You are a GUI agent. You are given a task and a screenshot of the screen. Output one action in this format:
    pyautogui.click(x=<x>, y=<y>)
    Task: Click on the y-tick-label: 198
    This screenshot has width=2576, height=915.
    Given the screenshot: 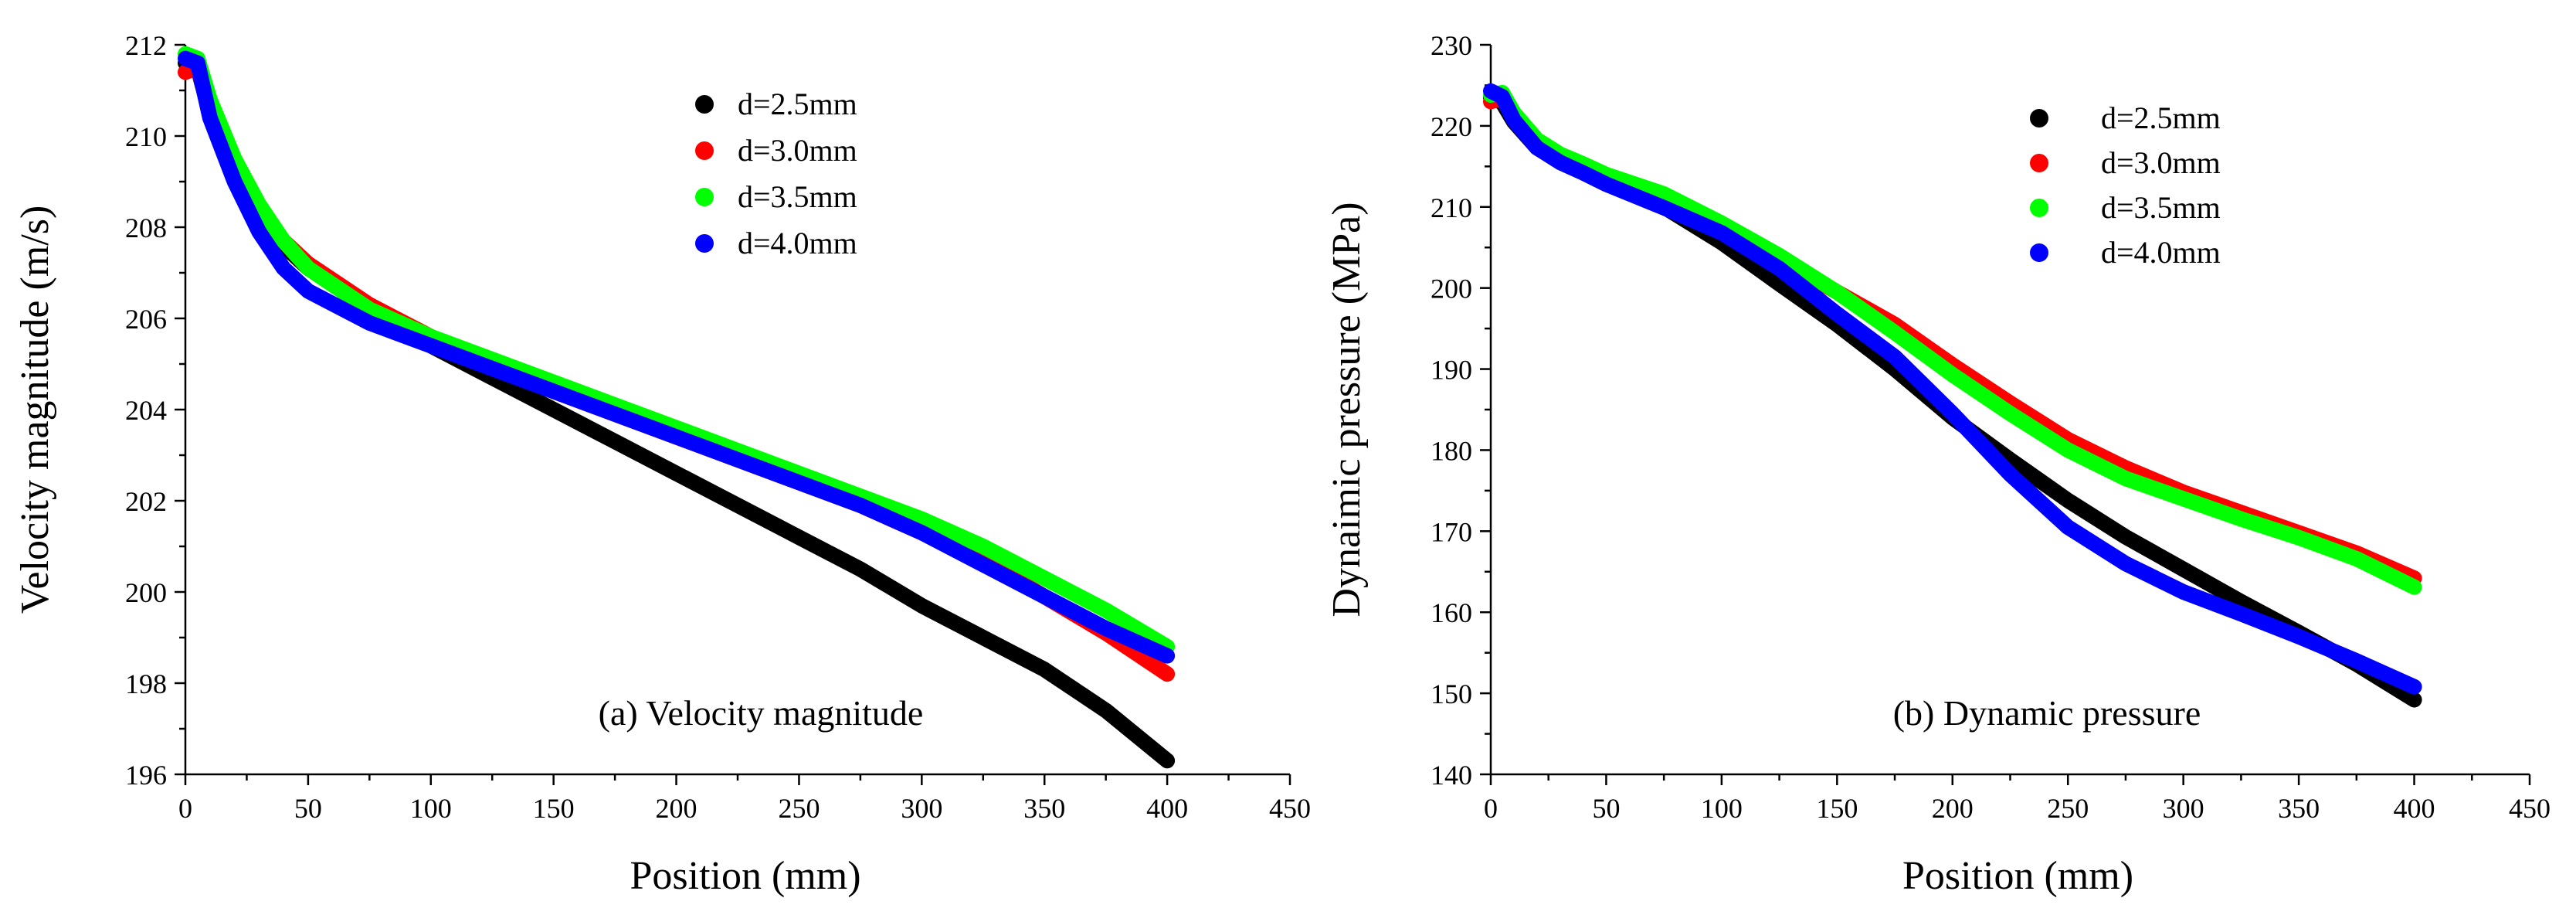 What is the action you would take?
    pyautogui.click(x=146, y=683)
    